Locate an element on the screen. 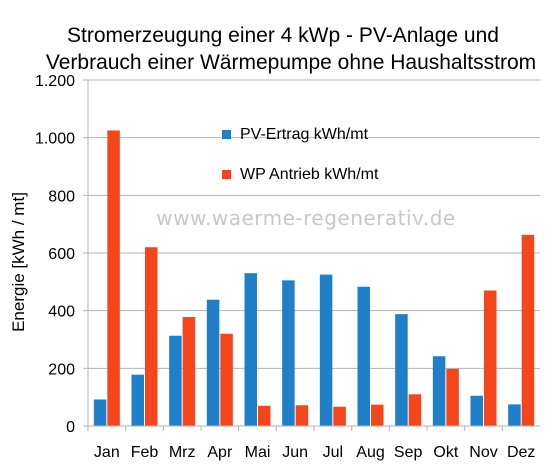 This screenshot has height=465, width=557. watermark-text: www.waerme-regenerativ.de is located at coordinates (305, 218).